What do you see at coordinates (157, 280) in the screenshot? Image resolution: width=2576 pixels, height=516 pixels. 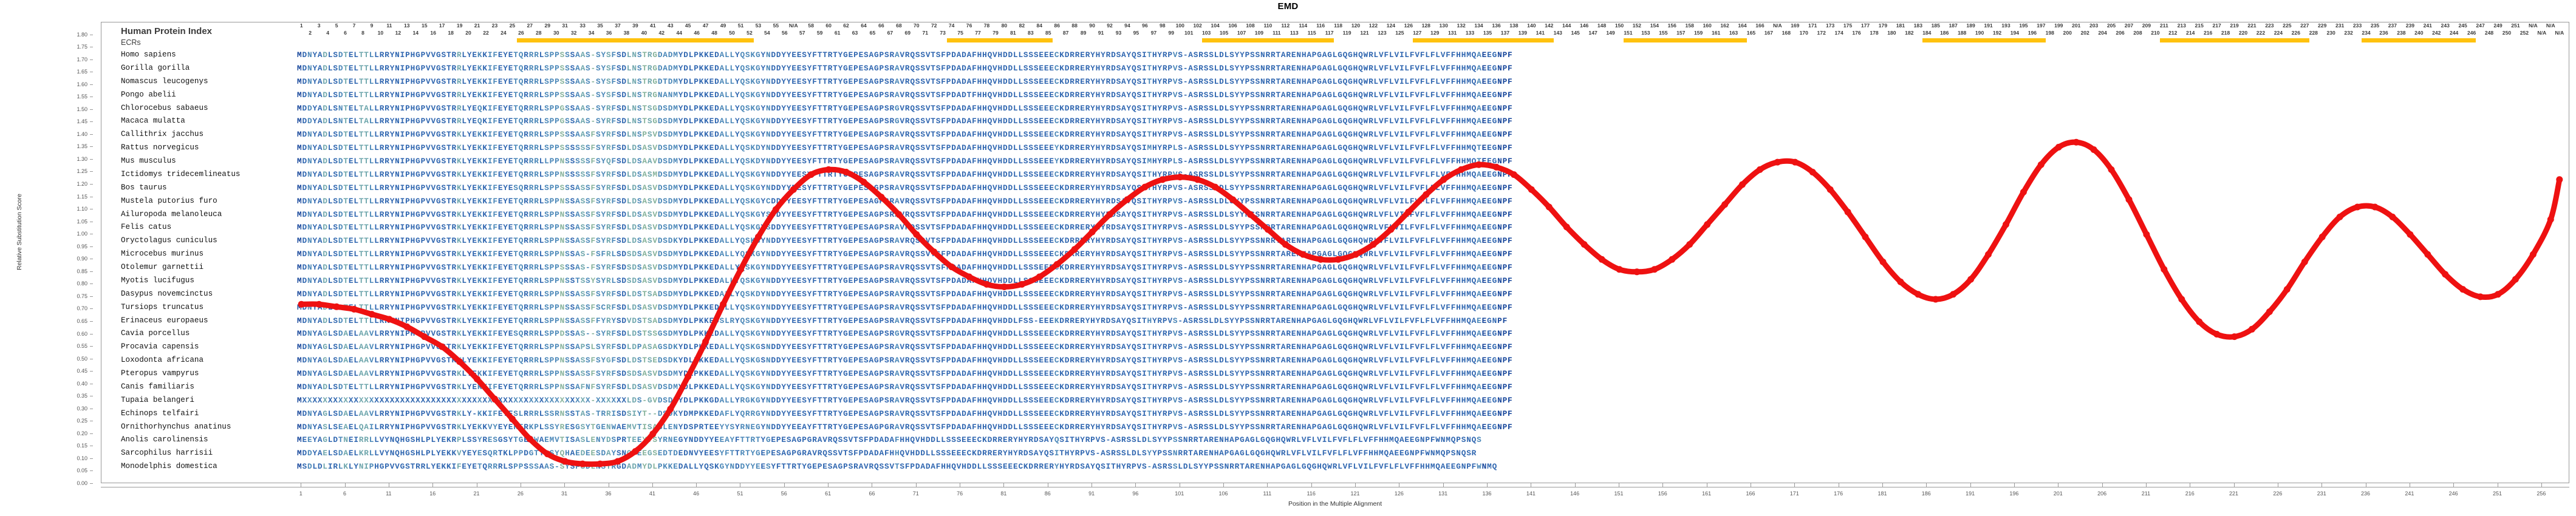 I see `species-label: Myotis lucifugus` at bounding box center [157, 280].